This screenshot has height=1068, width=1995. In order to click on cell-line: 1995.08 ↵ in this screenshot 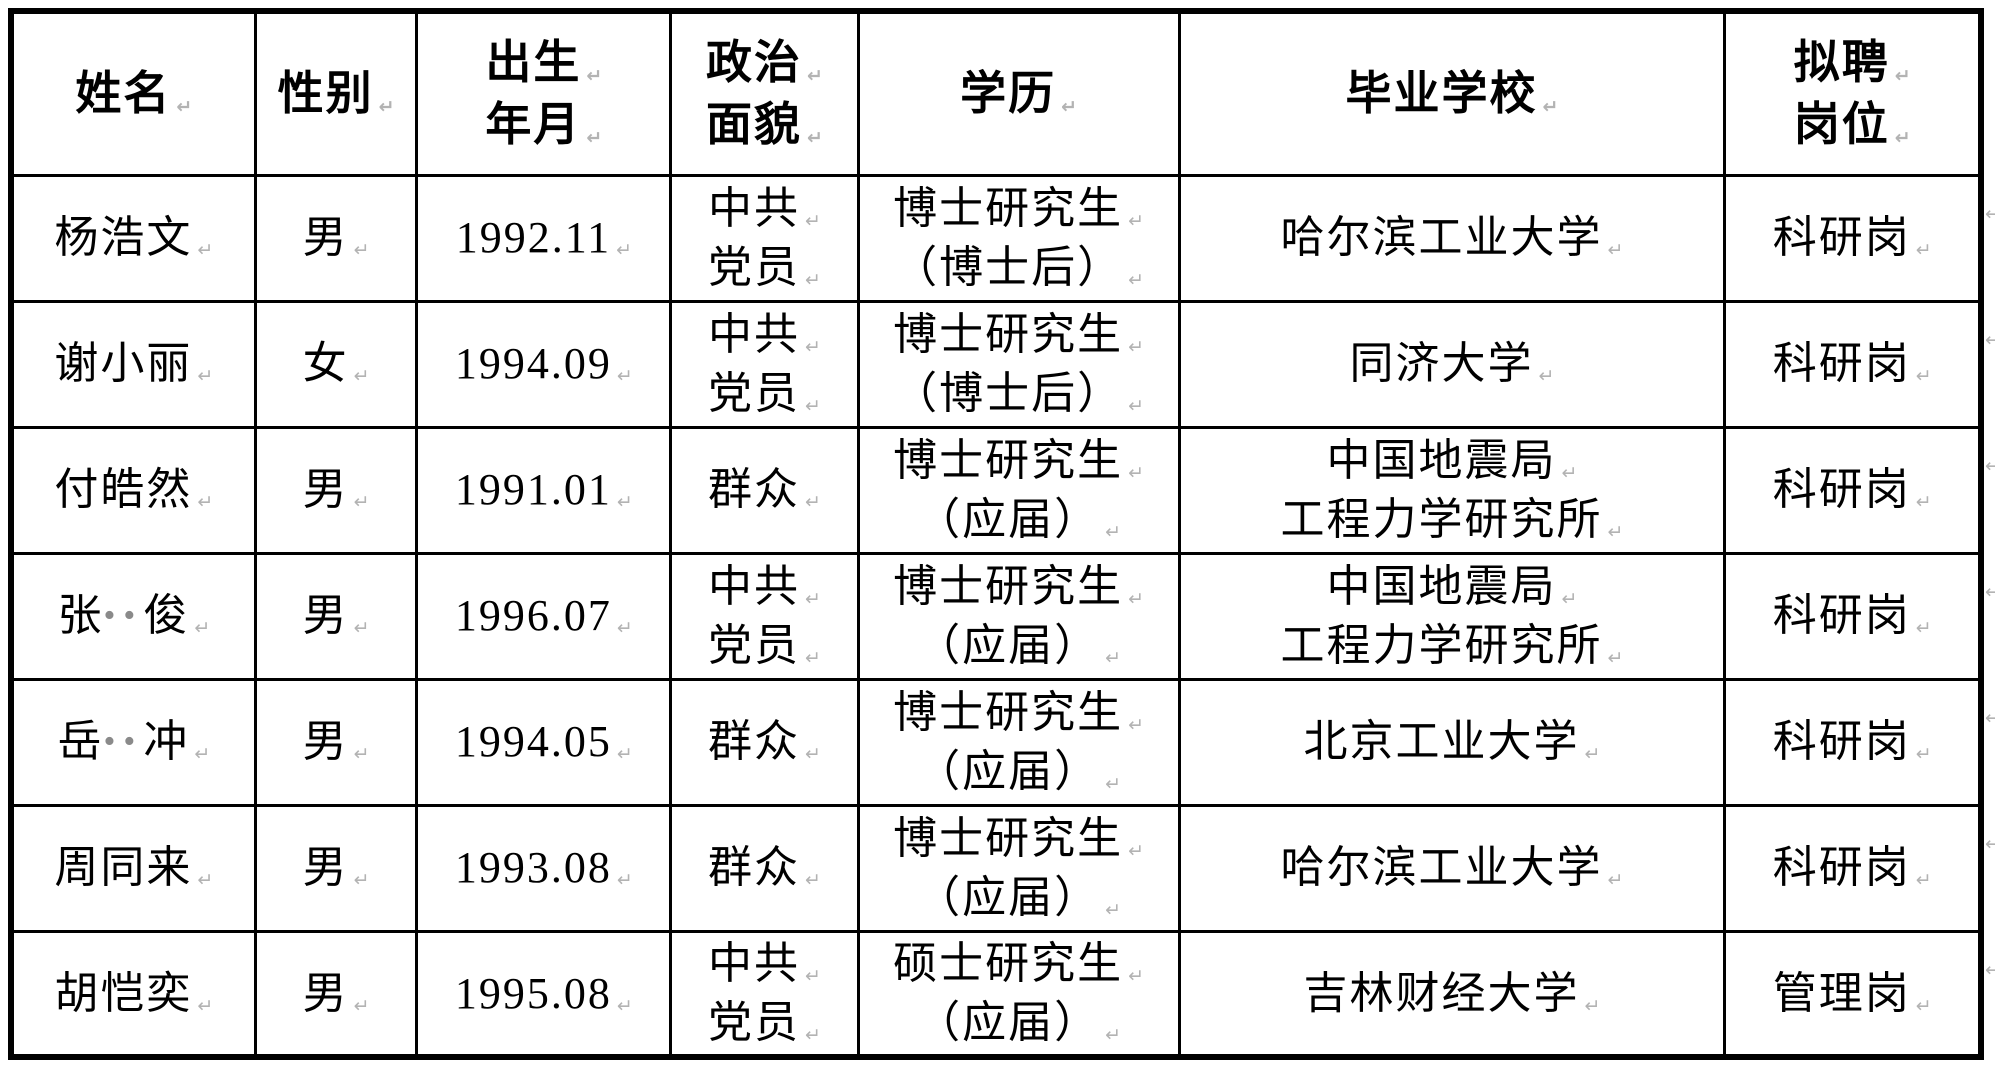, I will do `click(544, 993)`.